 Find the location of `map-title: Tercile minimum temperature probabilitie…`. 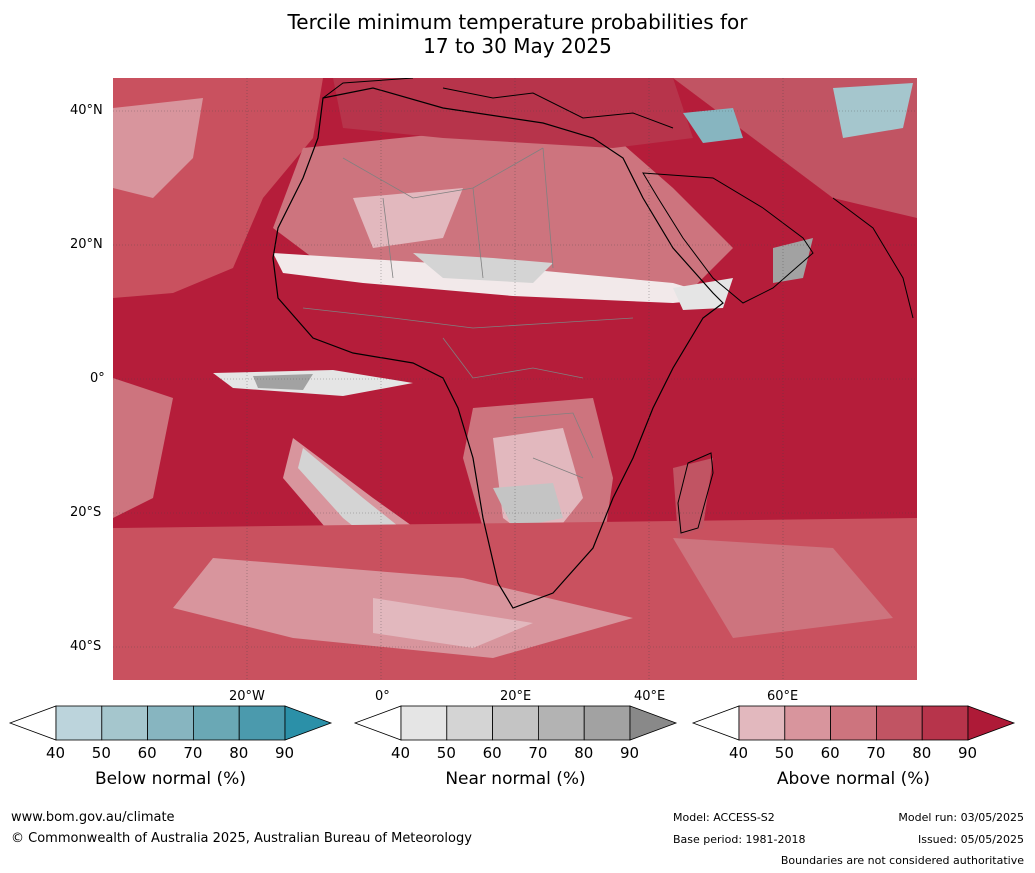

map-title: Tercile minimum temperature probabilitie… is located at coordinates (517, 34).